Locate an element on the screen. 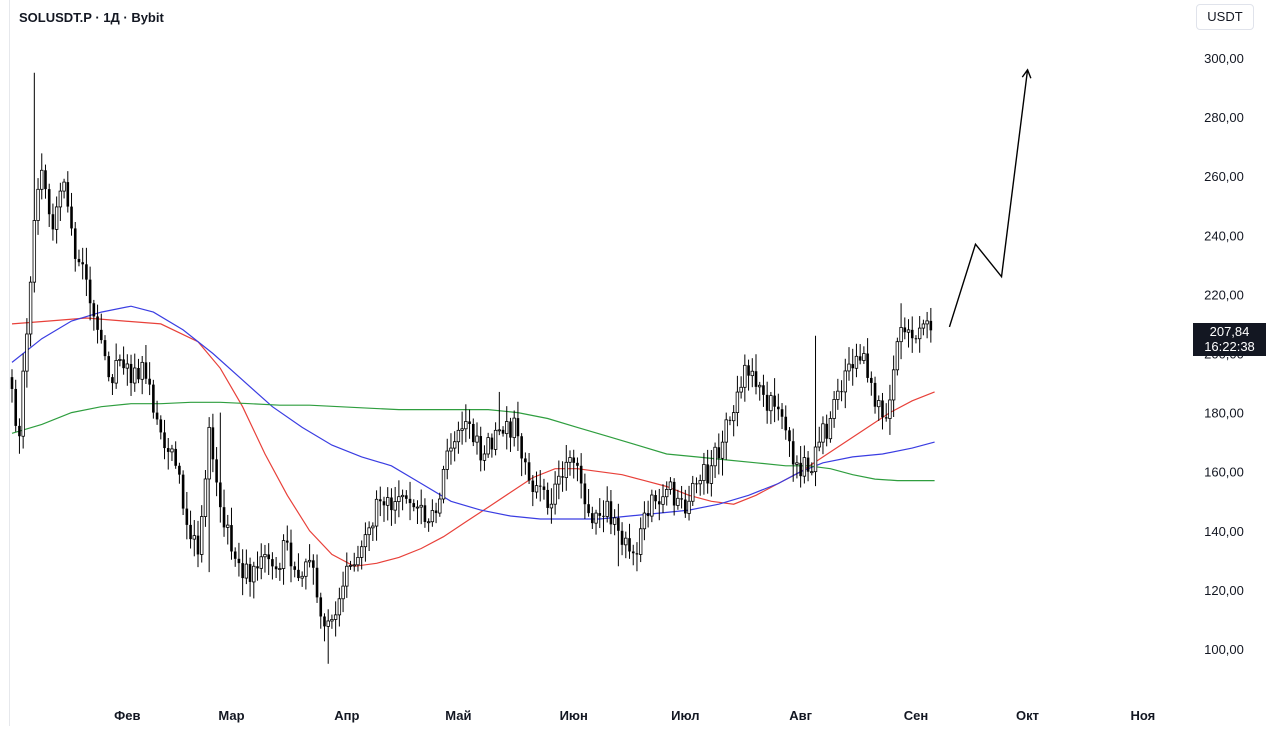 Image resolution: width=1280 pixels, height=731 pixels. currency-button: USDT is located at coordinates (1225, 17).